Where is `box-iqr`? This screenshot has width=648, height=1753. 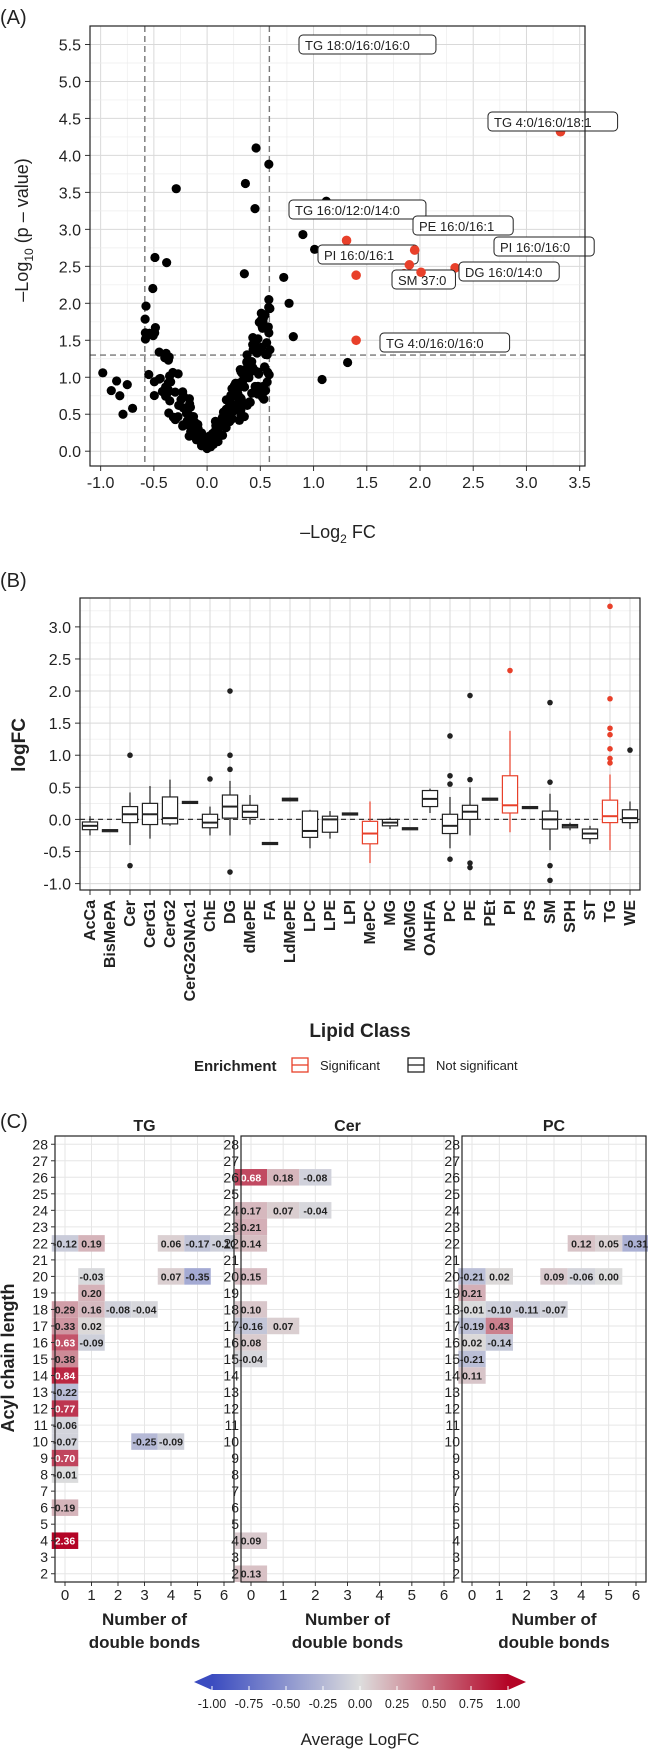
box-iqr is located at coordinates (310, 824).